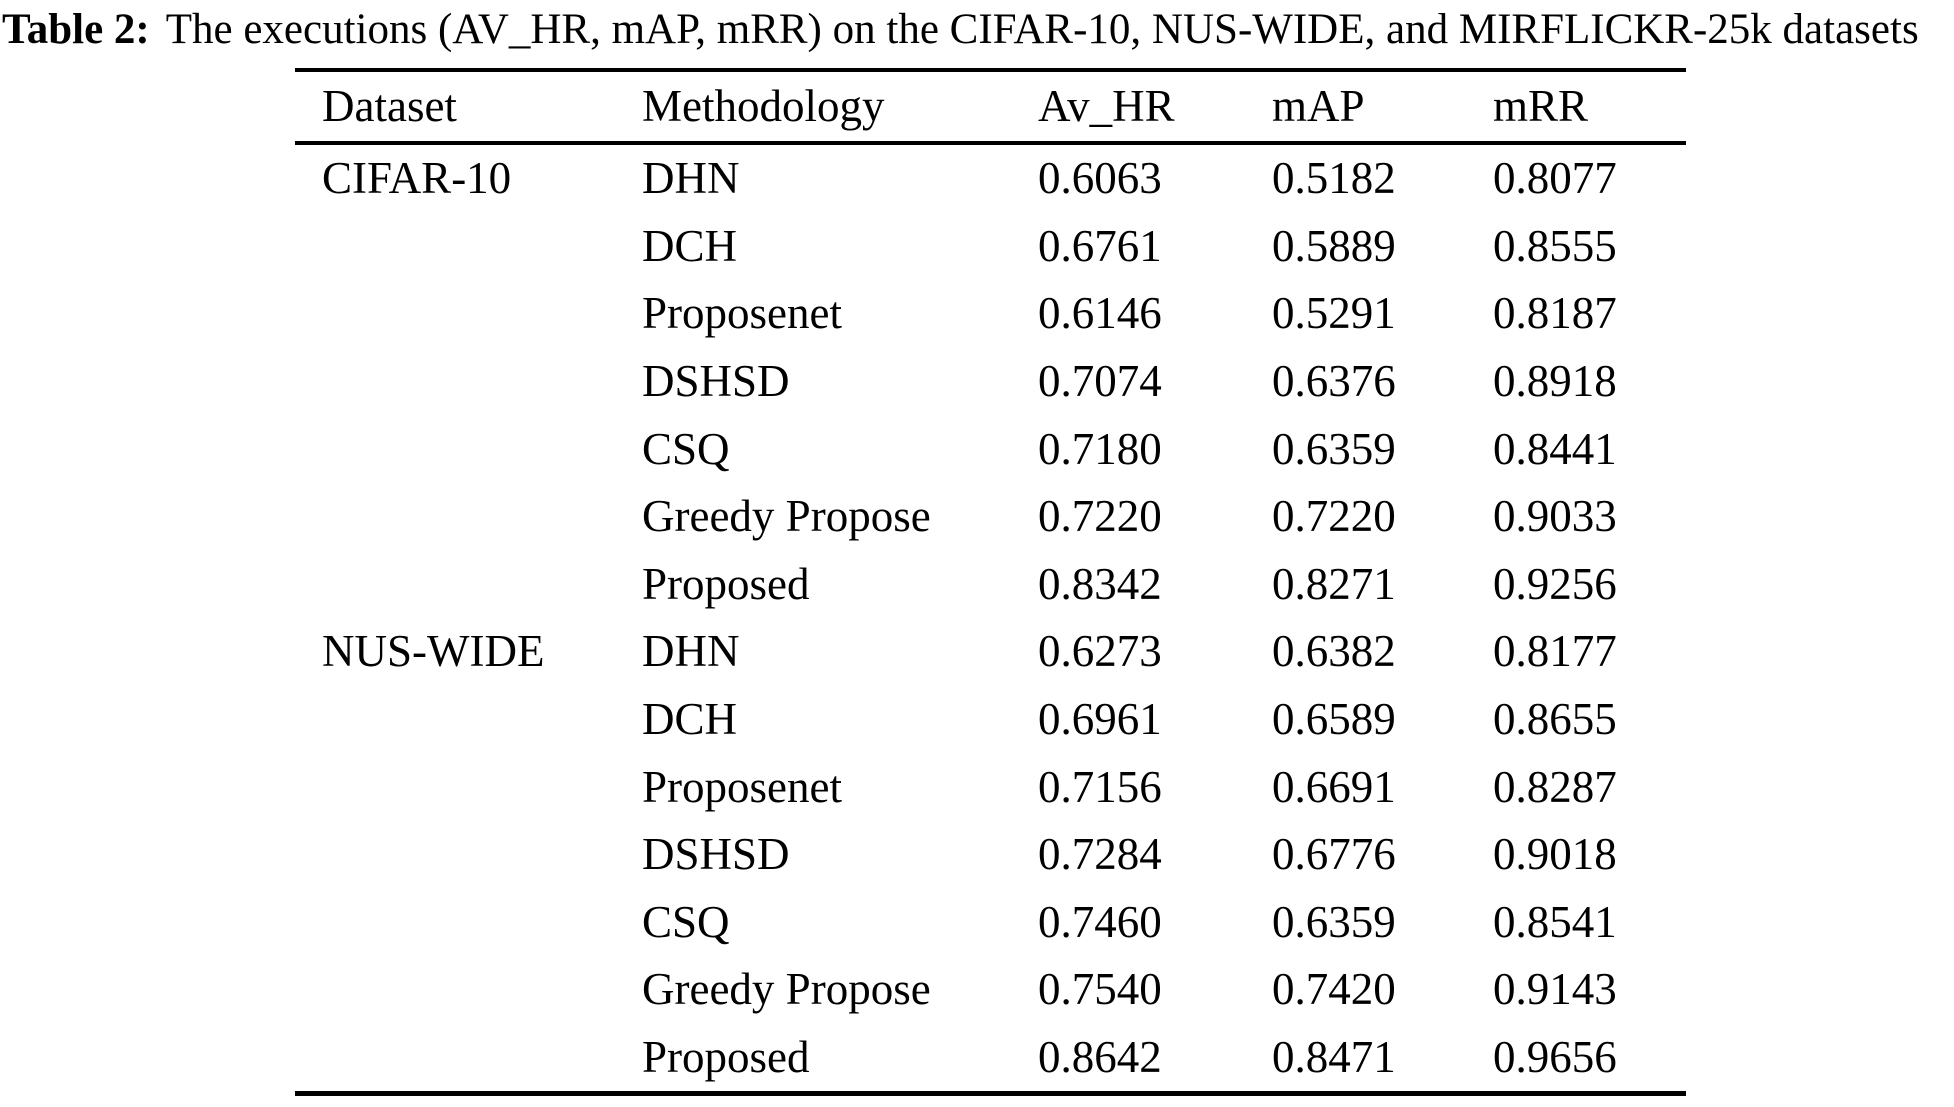  I want to click on avhr-cell: 0.8342, so click(1100, 583).